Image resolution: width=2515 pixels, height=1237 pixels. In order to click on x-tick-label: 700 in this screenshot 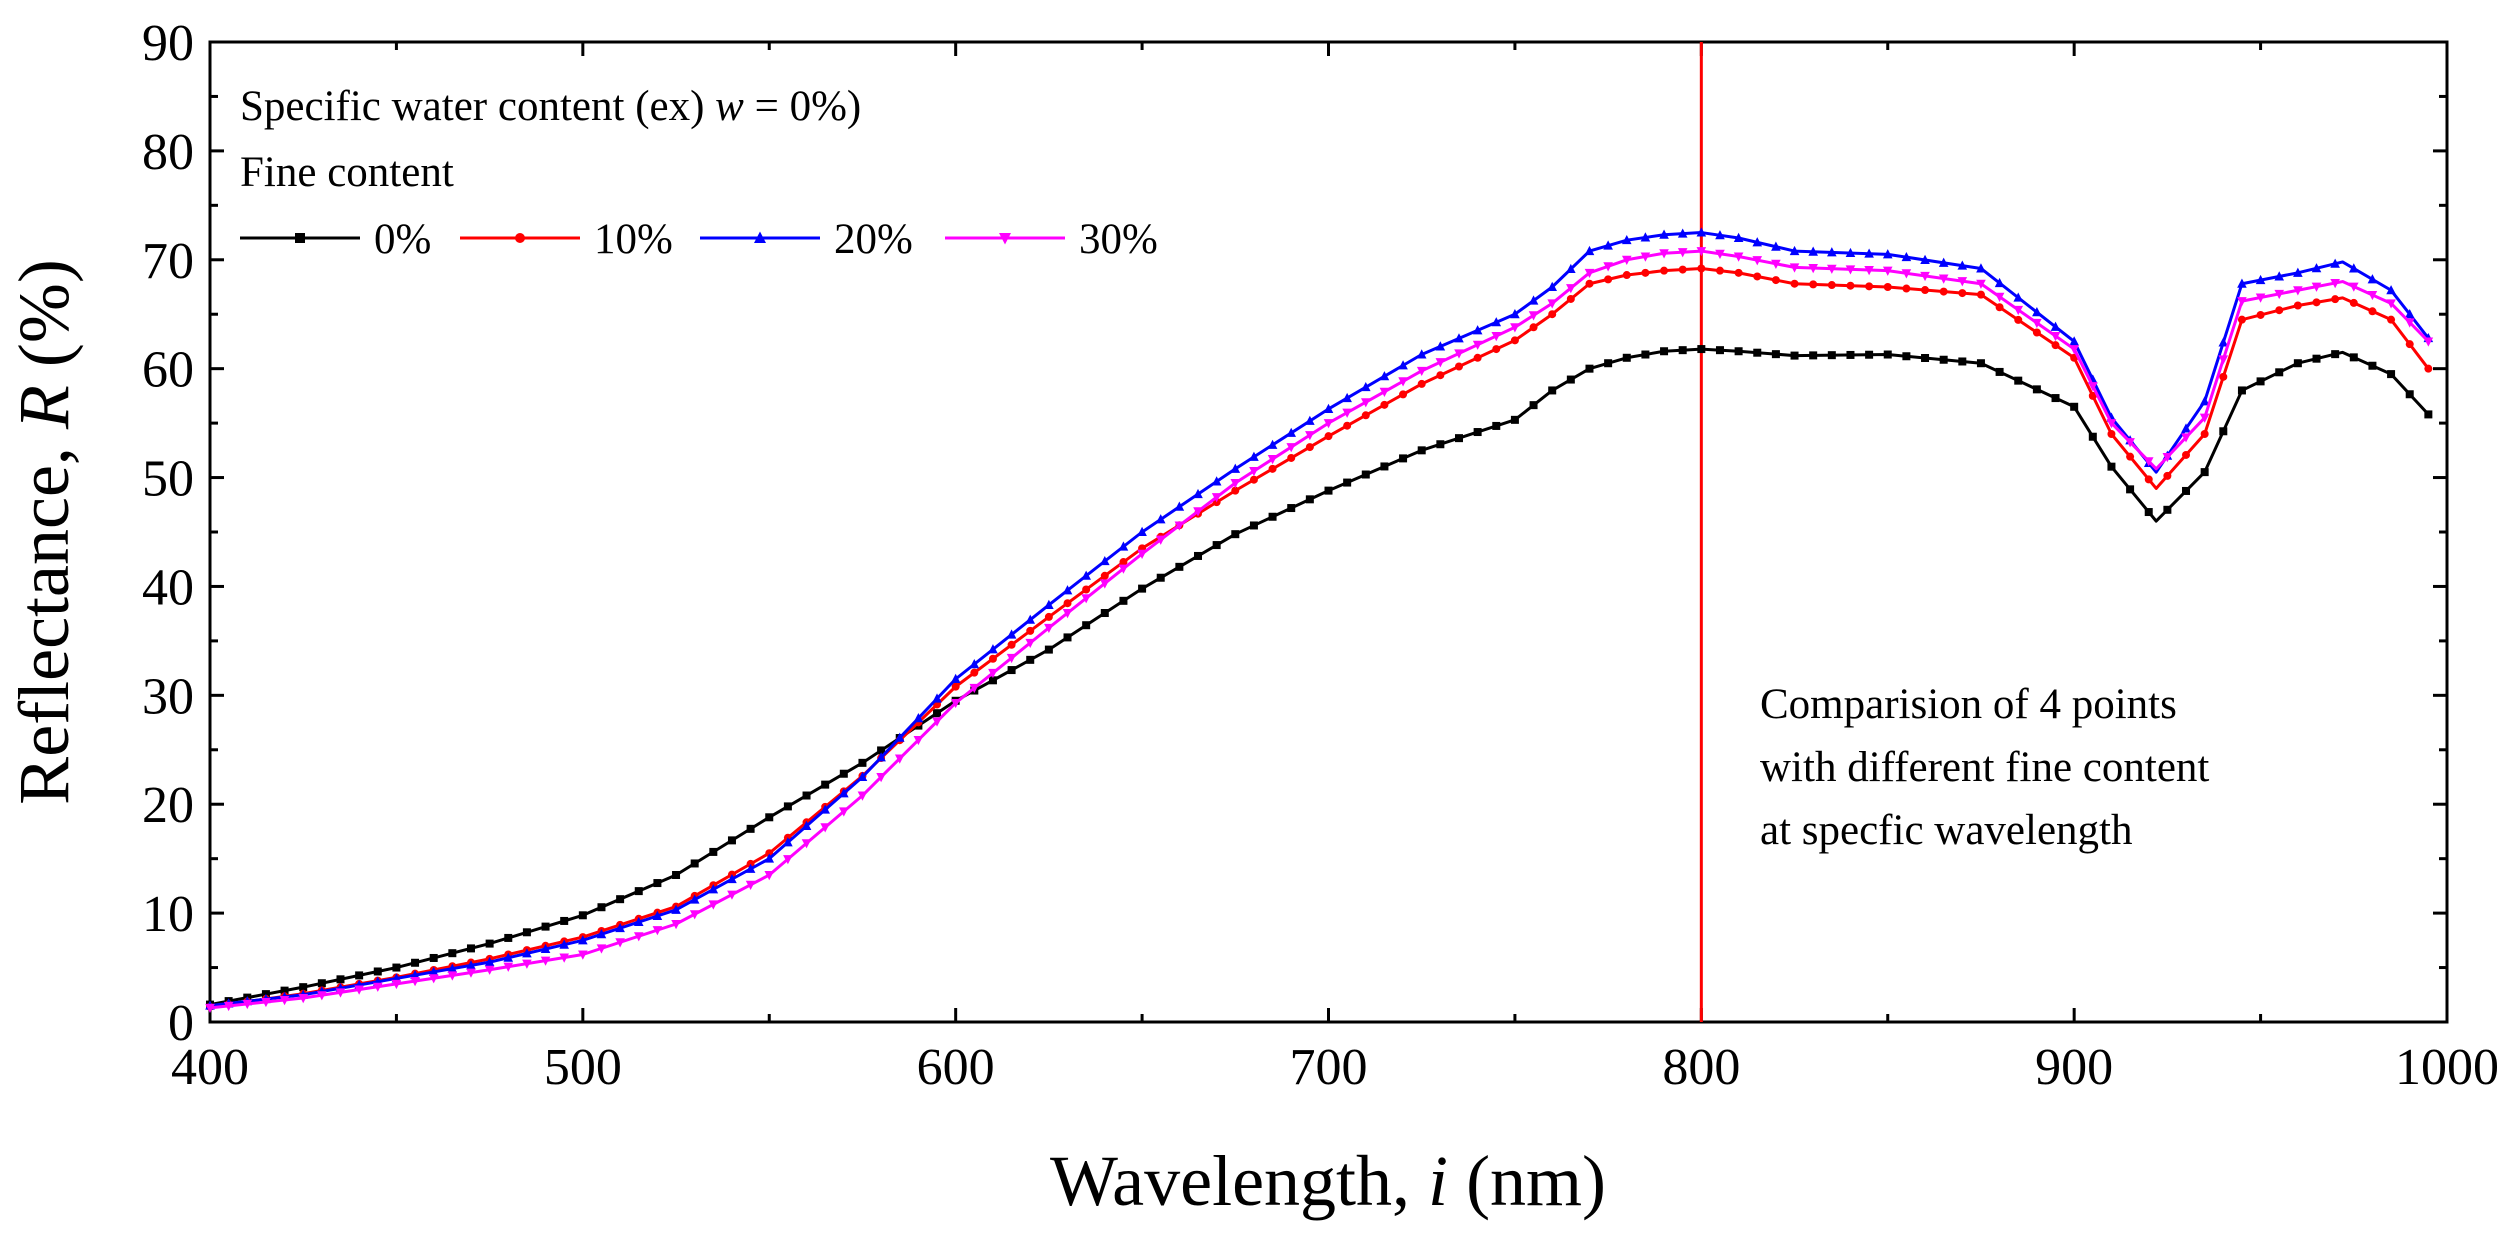, I will do `click(1329, 1067)`.